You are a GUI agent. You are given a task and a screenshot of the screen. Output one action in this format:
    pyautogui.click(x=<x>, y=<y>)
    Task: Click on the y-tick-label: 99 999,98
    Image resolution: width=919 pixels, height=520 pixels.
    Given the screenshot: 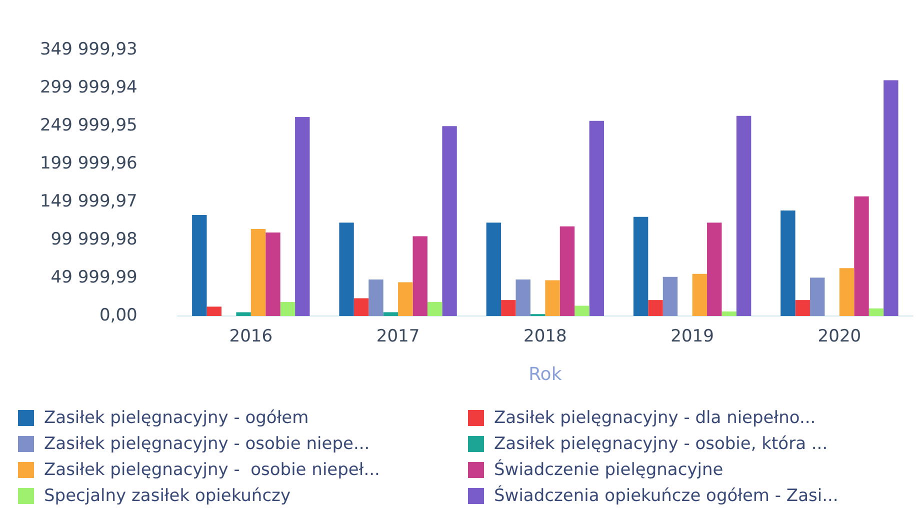 What is the action you would take?
    pyautogui.click(x=94, y=239)
    